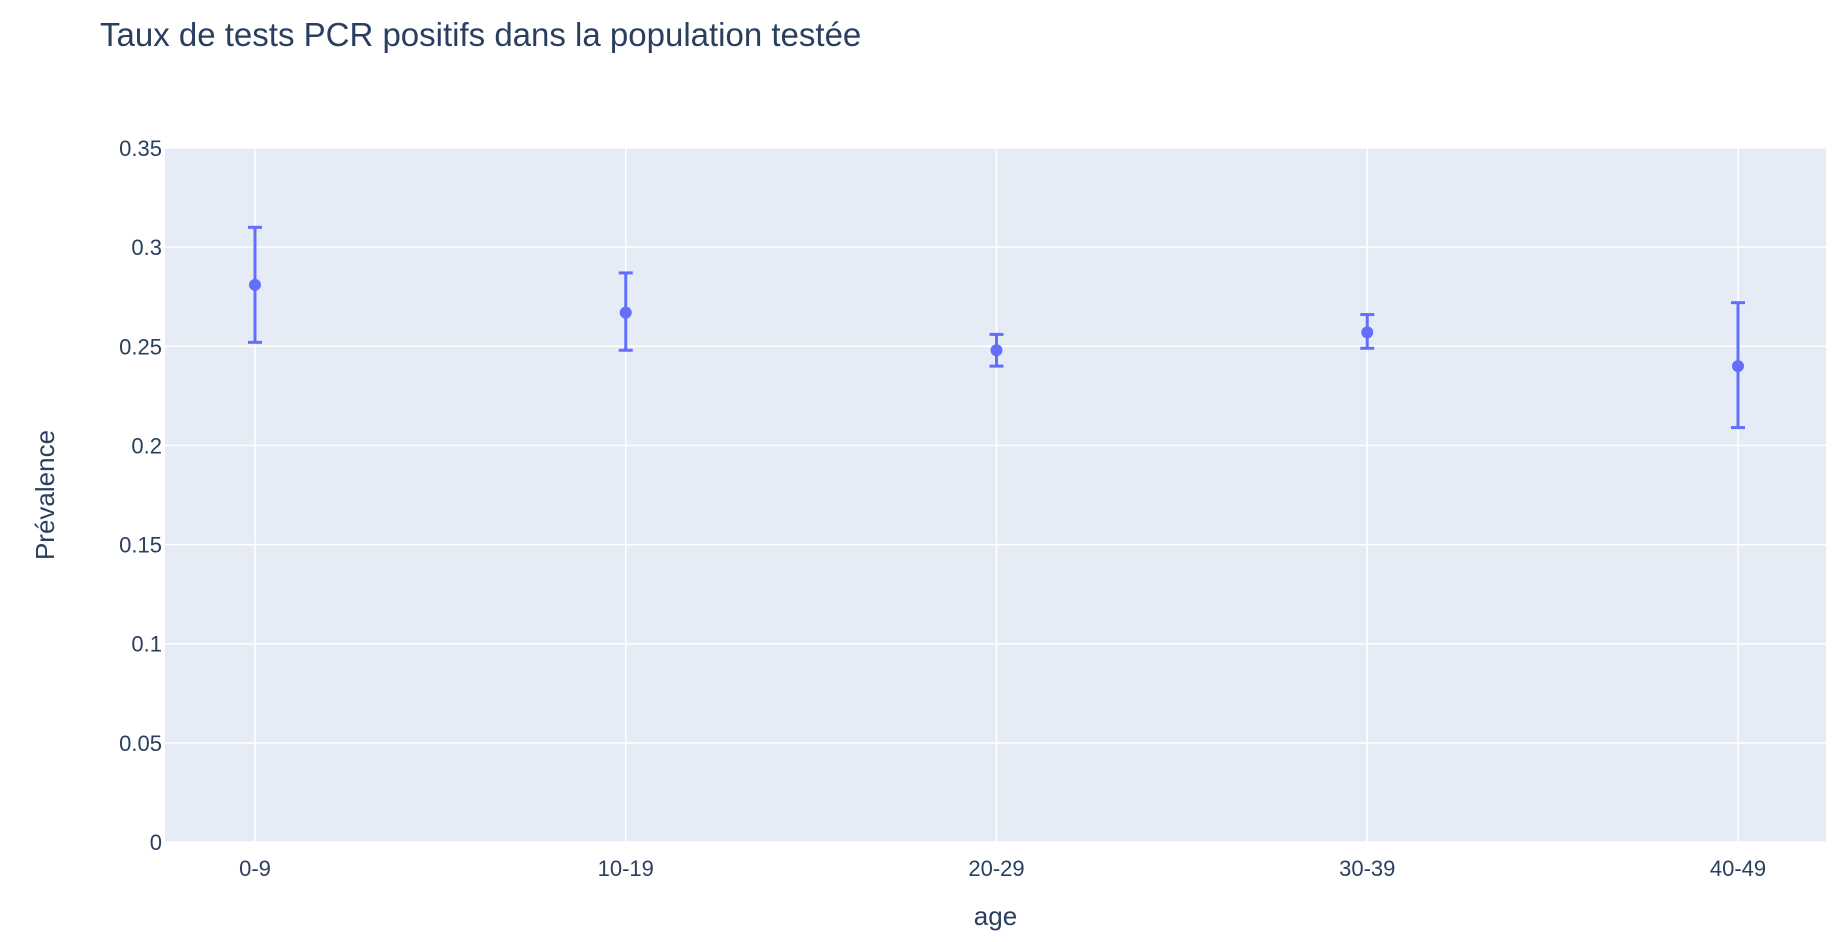 The height and width of the screenshot is (942, 1848). I want to click on x-tick-label: 40-49, so click(1738, 868).